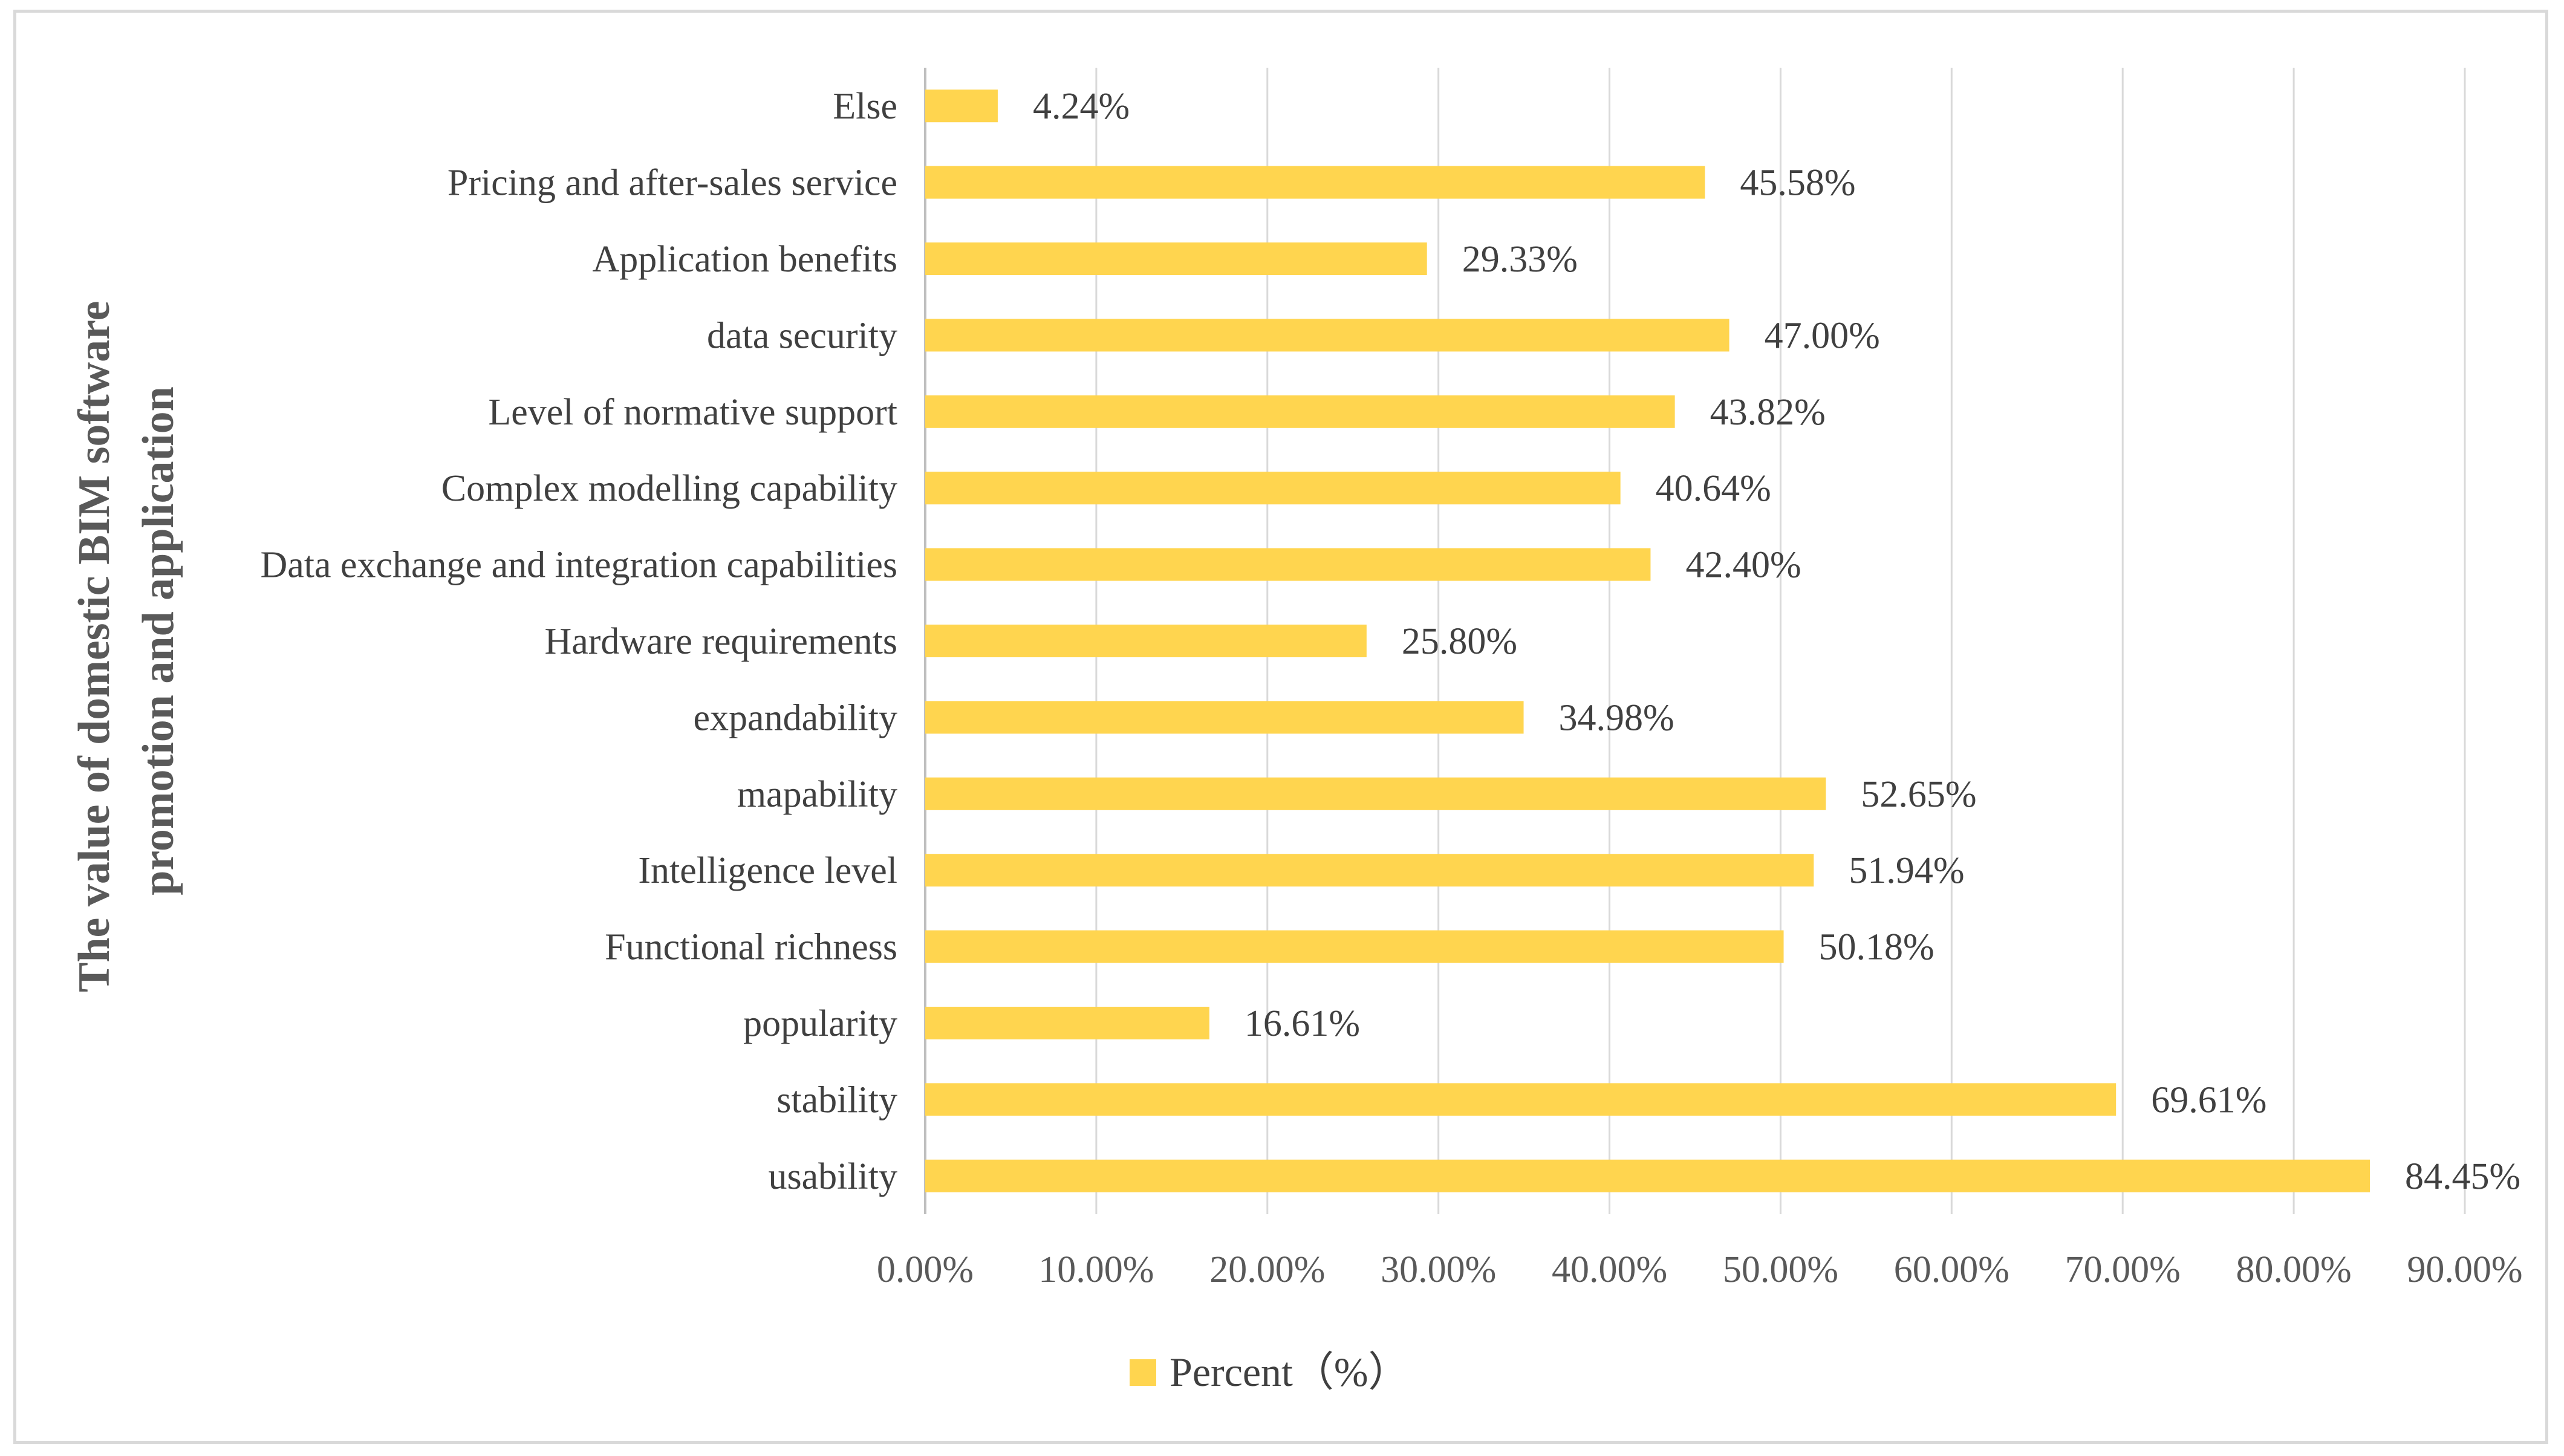 This screenshot has width=2564, height=1456. Describe the element at coordinates (672, 183) in the screenshot. I see `category-label: Pricing and after-sales service` at that location.